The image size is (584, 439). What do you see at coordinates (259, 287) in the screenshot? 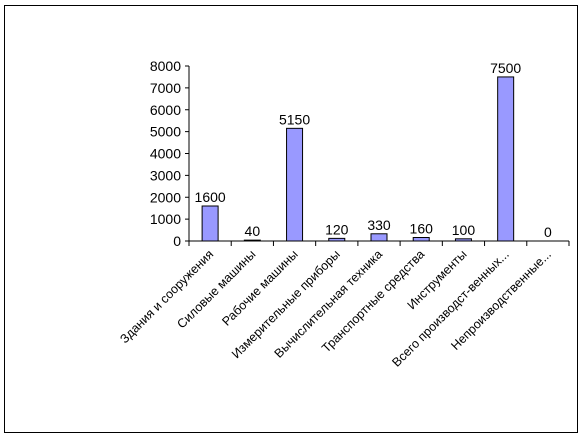
I see `category-label: Рабочие машины` at bounding box center [259, 287].